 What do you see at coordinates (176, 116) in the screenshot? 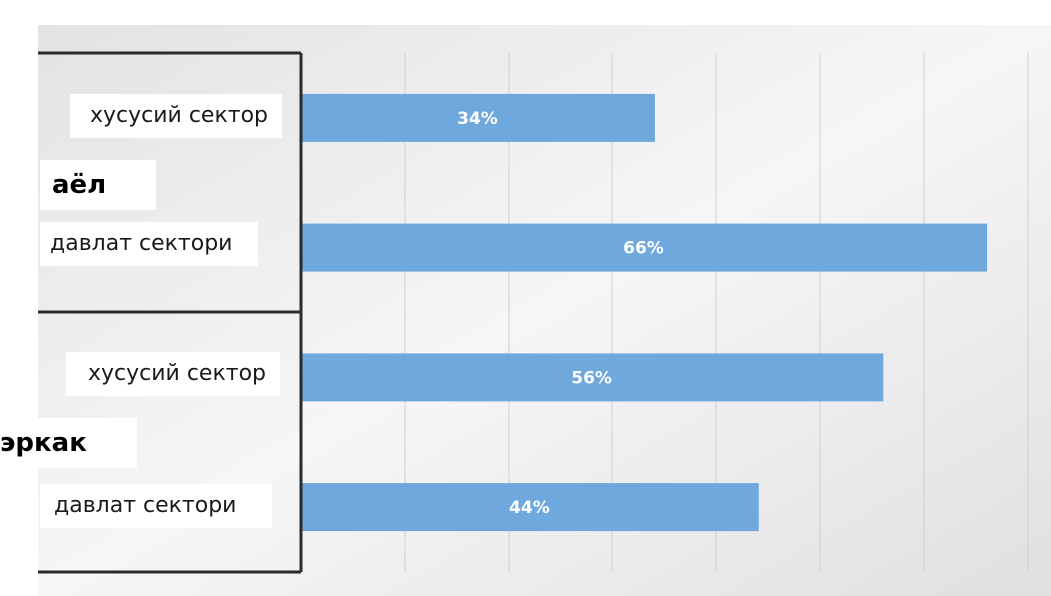
I see `category-label-private-women: хусусий сектор` at bounding box center [176, 116].